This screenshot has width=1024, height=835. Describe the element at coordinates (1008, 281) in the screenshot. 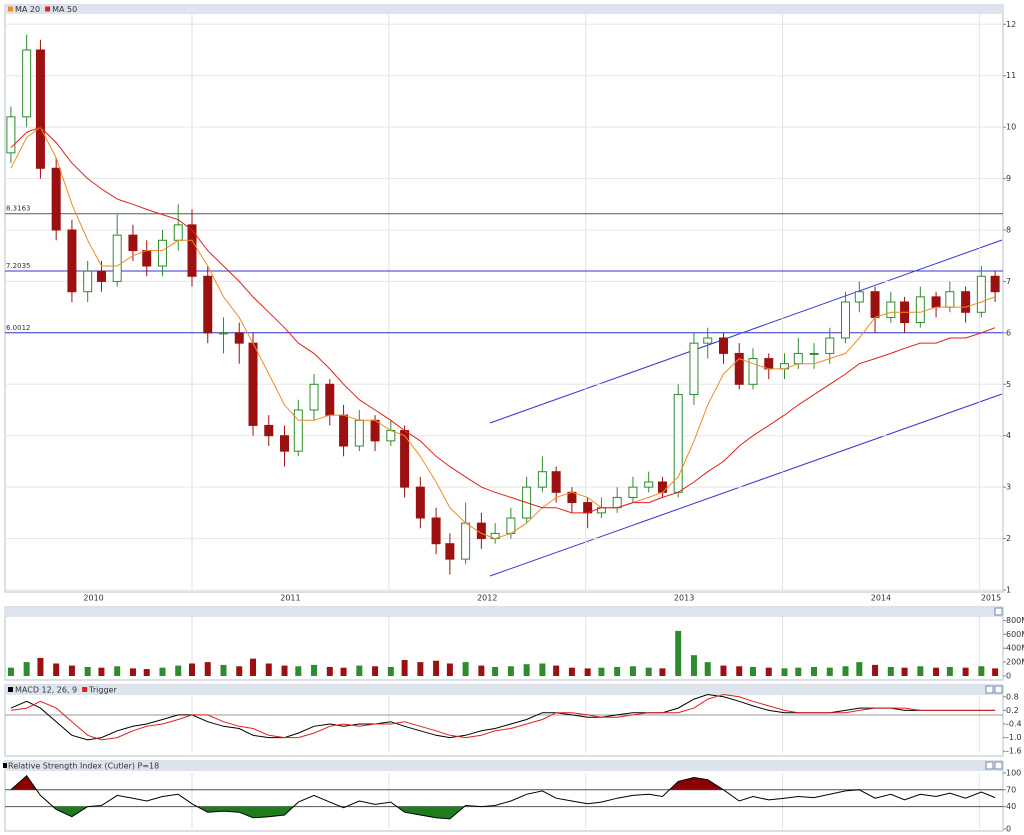

I see `y-tick-label: 7` at that location.